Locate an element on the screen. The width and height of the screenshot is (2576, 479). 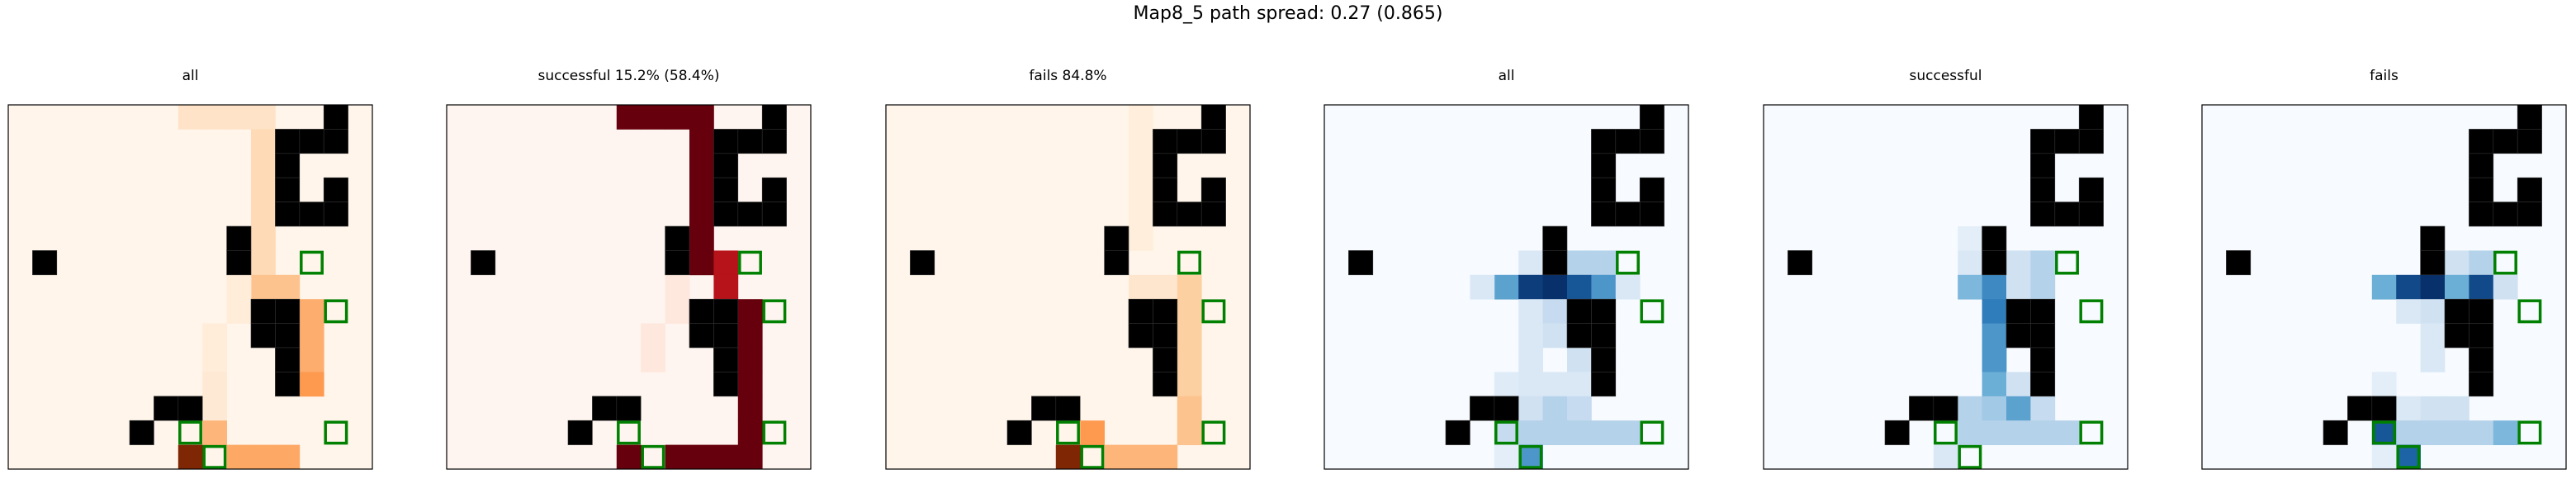
axes-frame is located at coordinates (190, 287).